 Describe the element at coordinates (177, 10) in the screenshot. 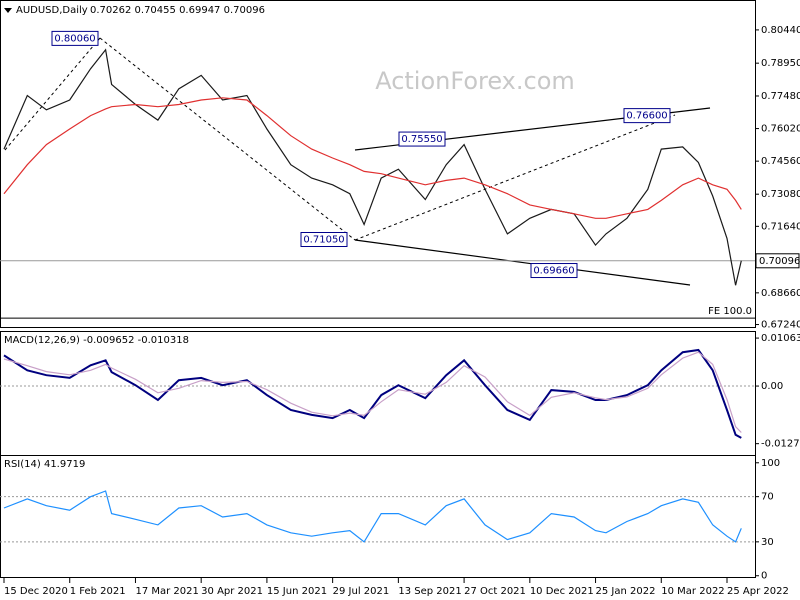

I see `chart-subtitle: 0.70262 0.70455 0.69947 0.70096` at that location.